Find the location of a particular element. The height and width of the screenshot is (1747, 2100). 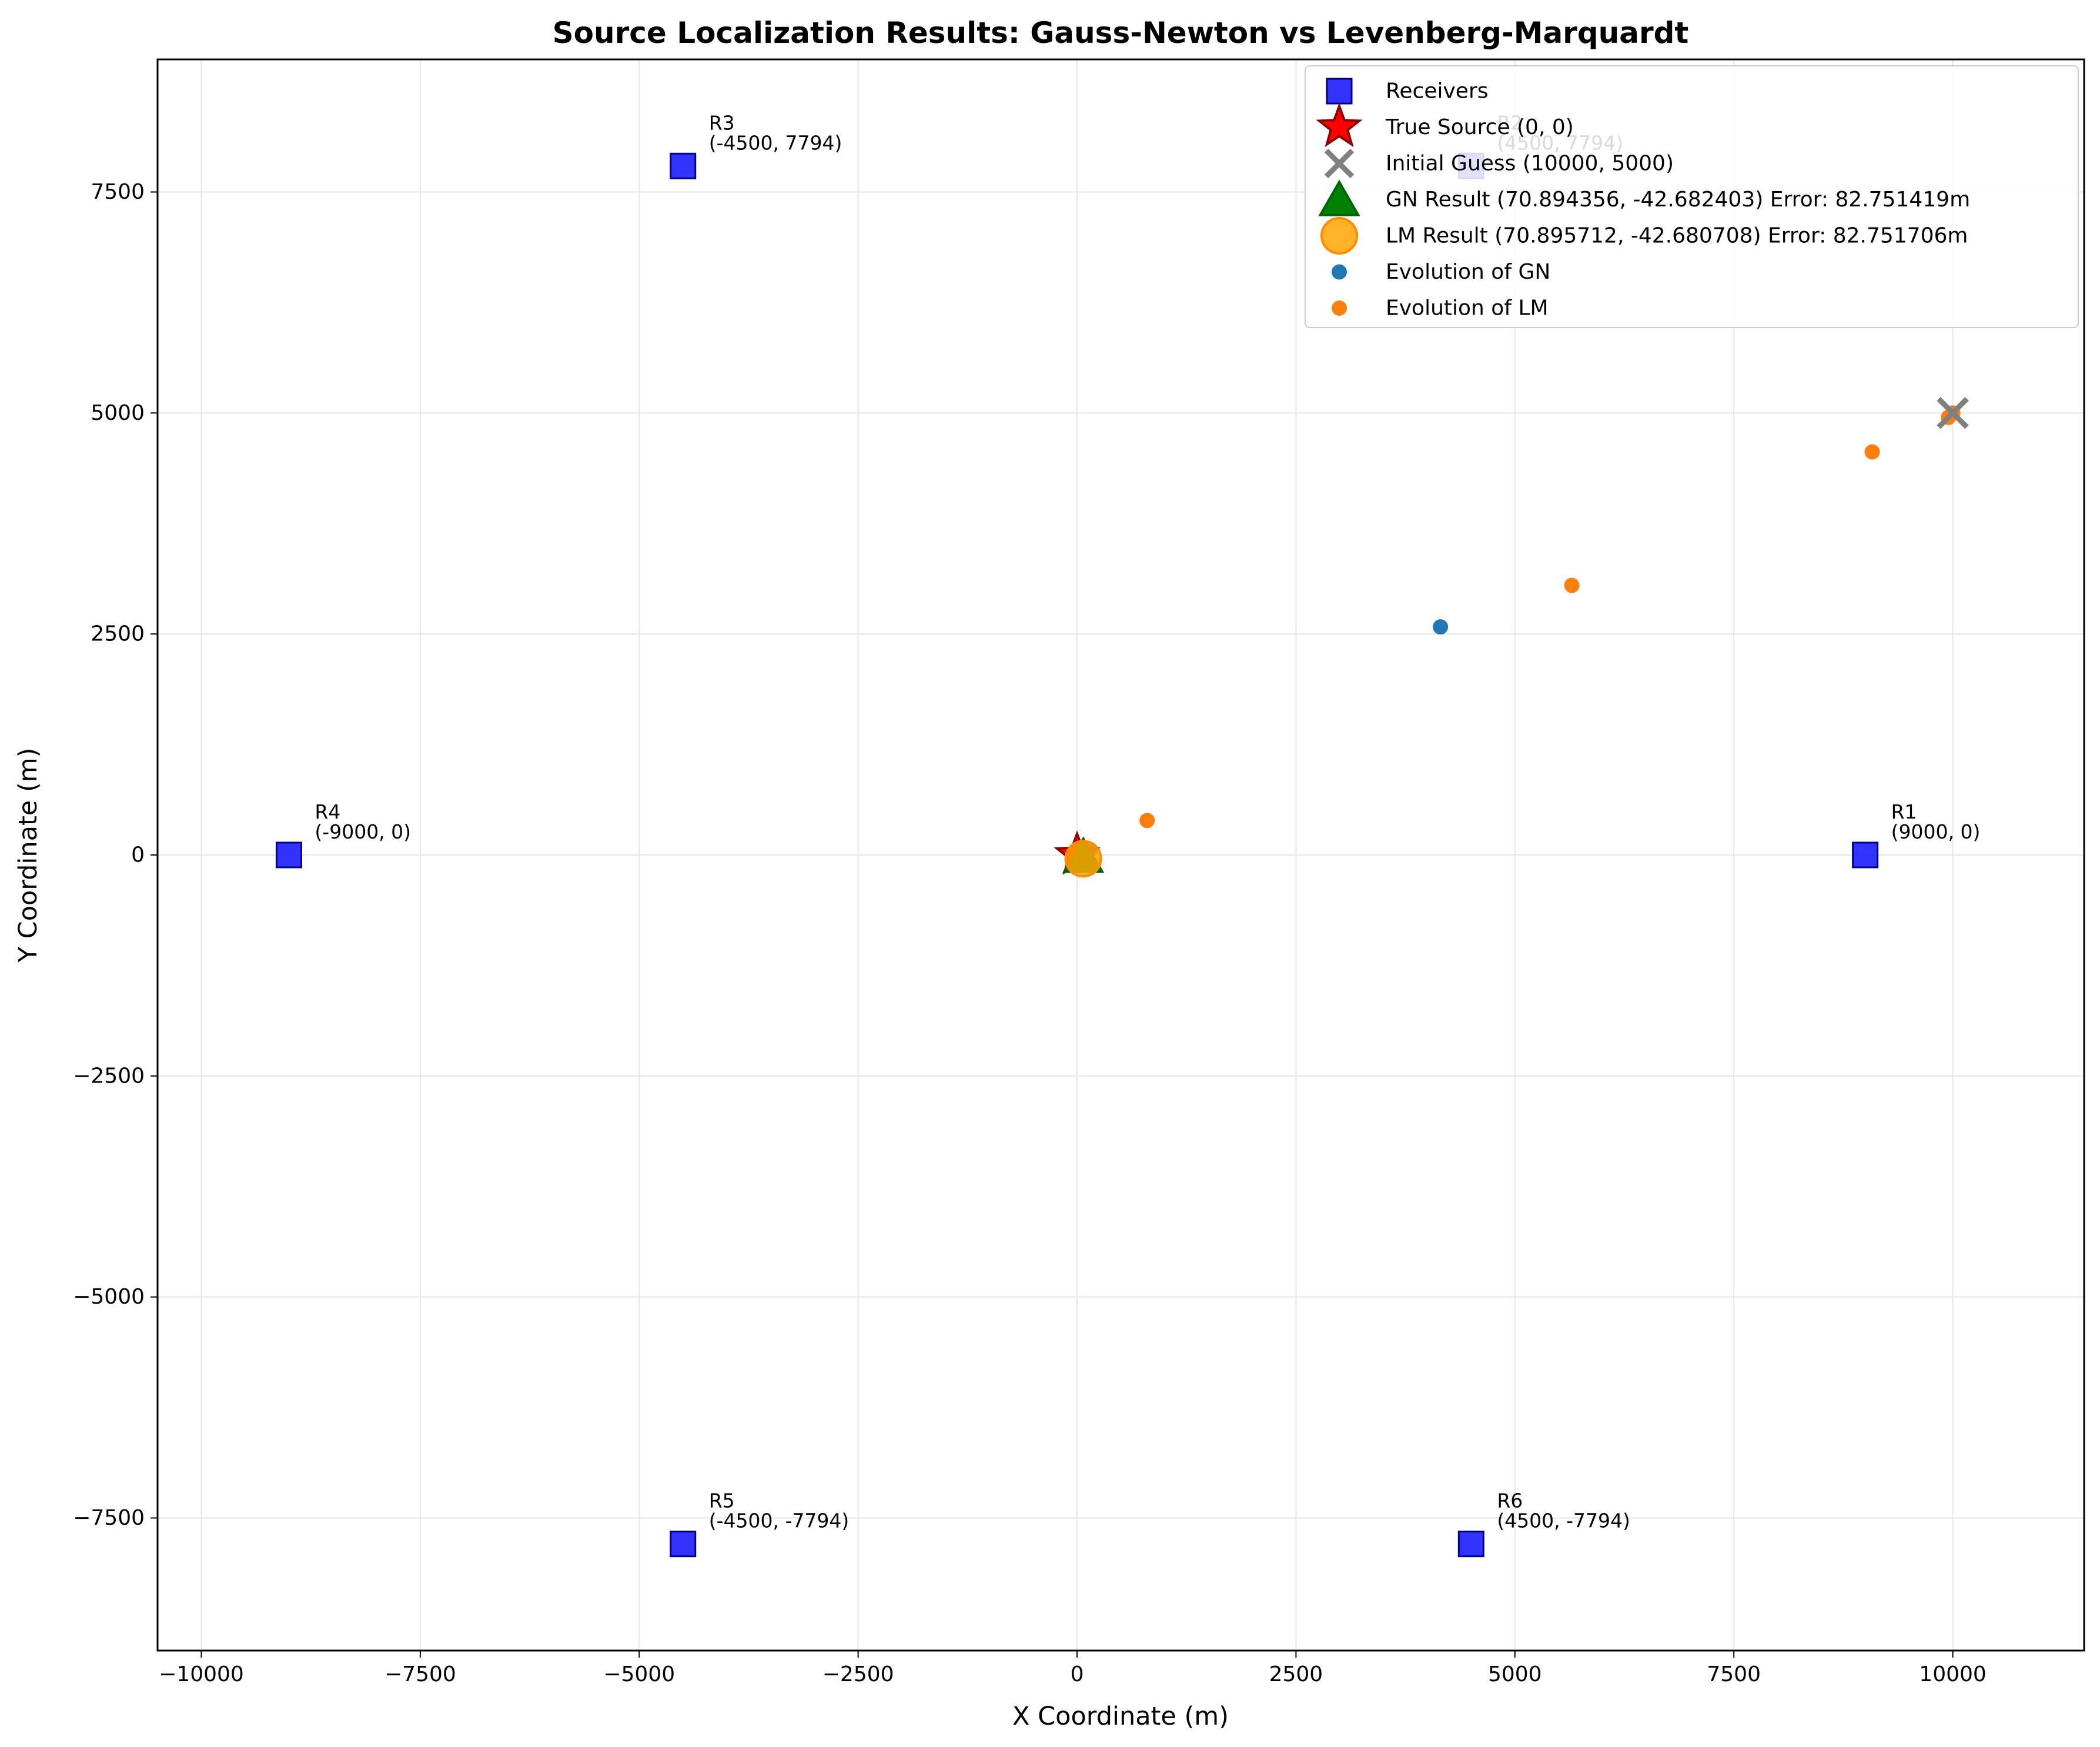

initial-guess-marker is located at coordinates (1953, 413).